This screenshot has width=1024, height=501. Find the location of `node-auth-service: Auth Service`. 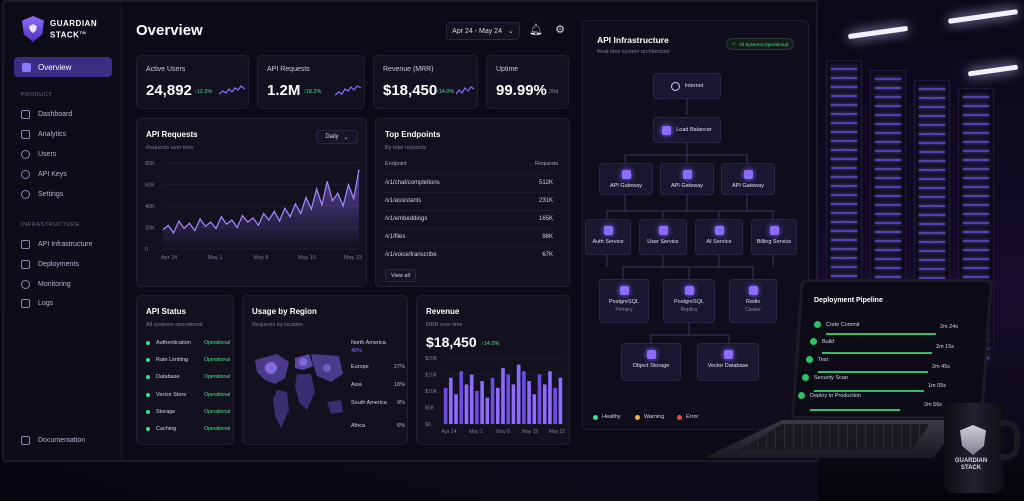

node-auth-service: Auth Service is located at coordinates (608, 237).